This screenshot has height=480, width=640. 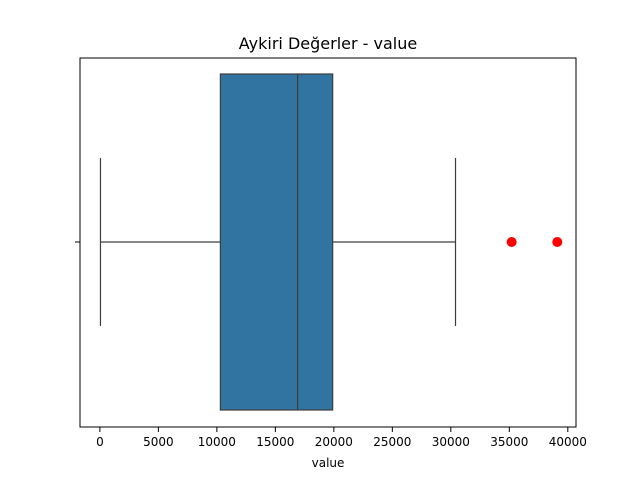 I want to click on x-tick-label: 35000, so click(x=509, y=442).